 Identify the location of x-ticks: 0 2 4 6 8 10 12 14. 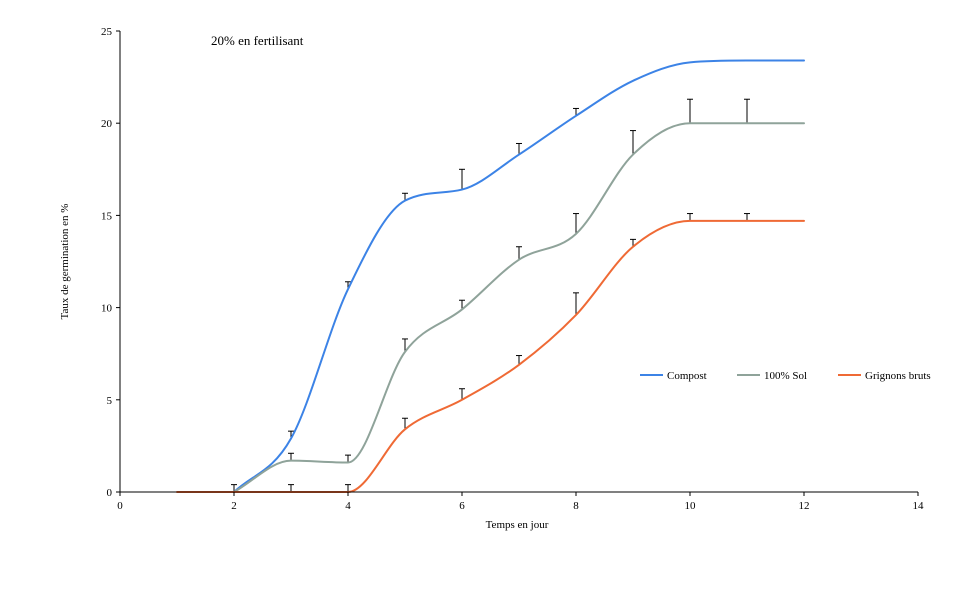
(520, 502).